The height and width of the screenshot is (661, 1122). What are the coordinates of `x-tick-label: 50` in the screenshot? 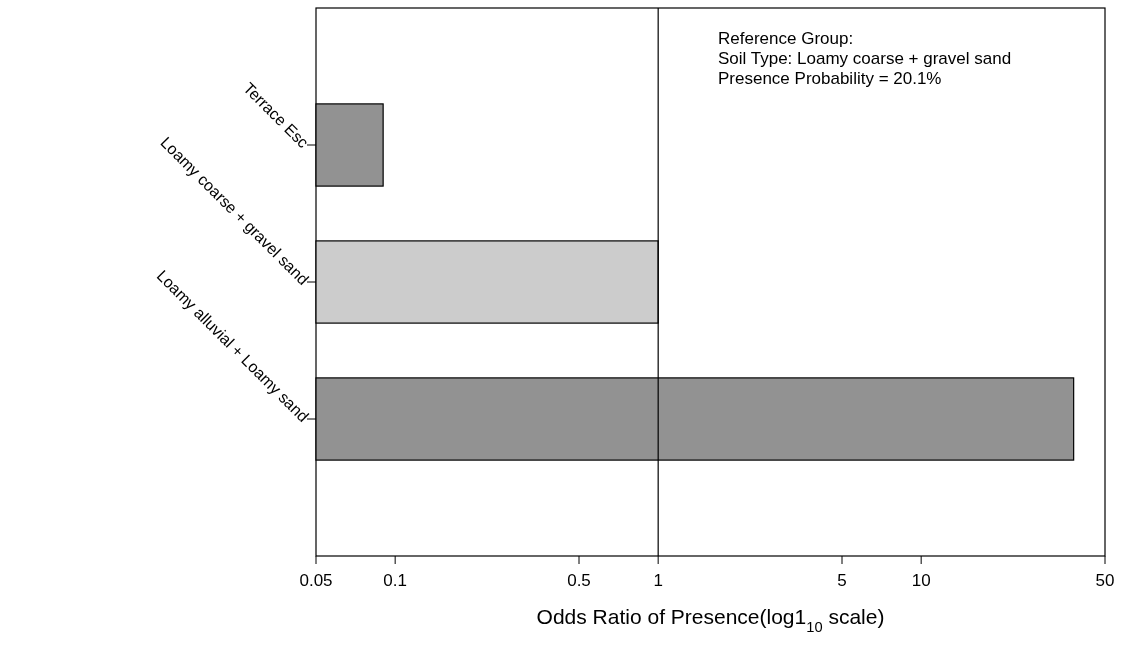 It's located at (1105, 580).